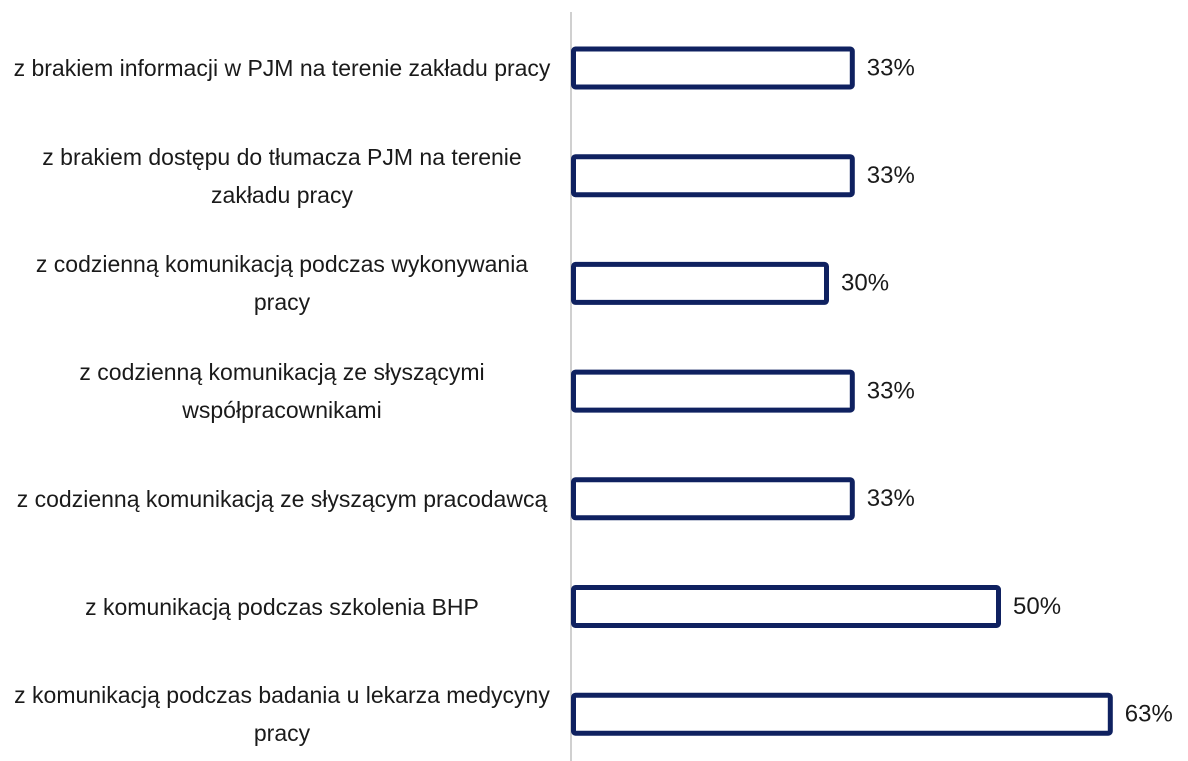 The image size is (1188, 761). I want to click on data-label: 63%, so click(1149, 714).